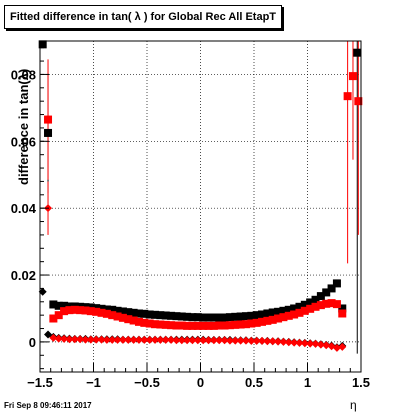 Image resolution: width=400 pixels, height=414 pixels. I want to click on x-tick-label: 0.5, so click(254, 382).